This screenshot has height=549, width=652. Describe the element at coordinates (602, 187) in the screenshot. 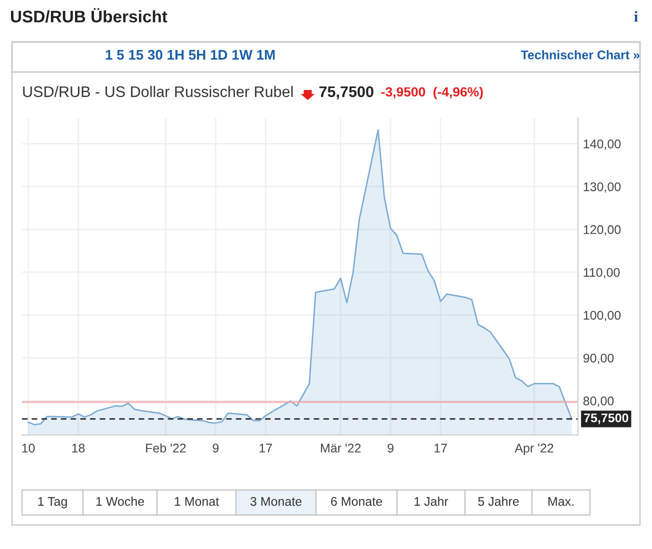

I see `y-tick-label: 130,00` at that location.